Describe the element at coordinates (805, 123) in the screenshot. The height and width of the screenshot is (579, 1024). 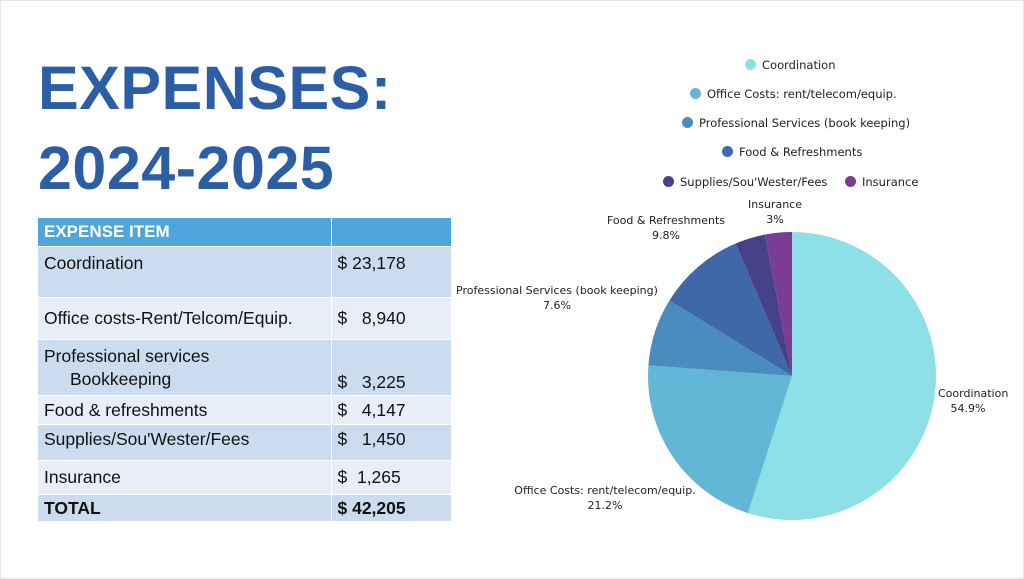
I see `legend-label: Professional Services (book keeping)` at that location.